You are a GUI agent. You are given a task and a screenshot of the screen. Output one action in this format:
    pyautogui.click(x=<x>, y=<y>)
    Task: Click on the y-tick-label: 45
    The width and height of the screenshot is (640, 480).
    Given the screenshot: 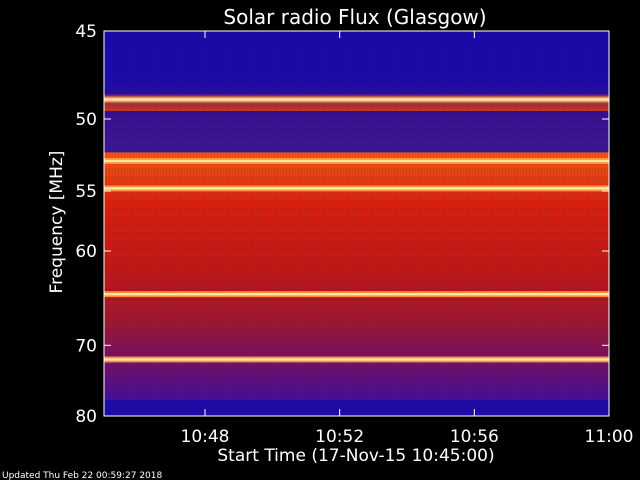 What is the action you would take?
    pyautogui.click(x=86, y=32)
    